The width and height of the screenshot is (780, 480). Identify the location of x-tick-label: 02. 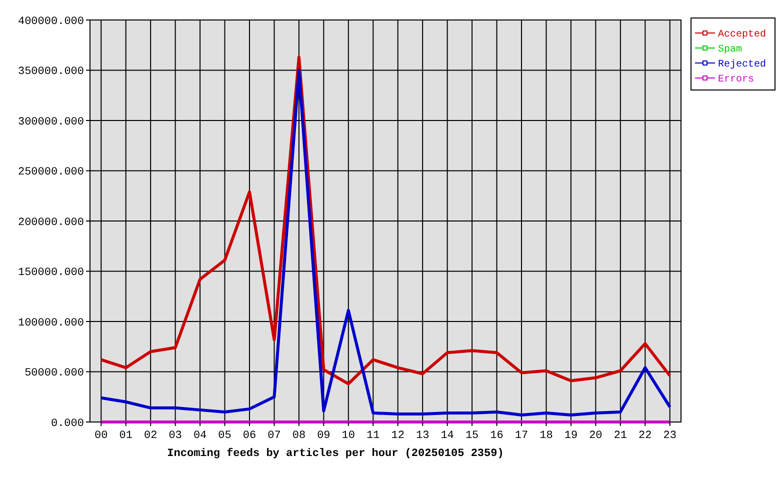
(151, 436).